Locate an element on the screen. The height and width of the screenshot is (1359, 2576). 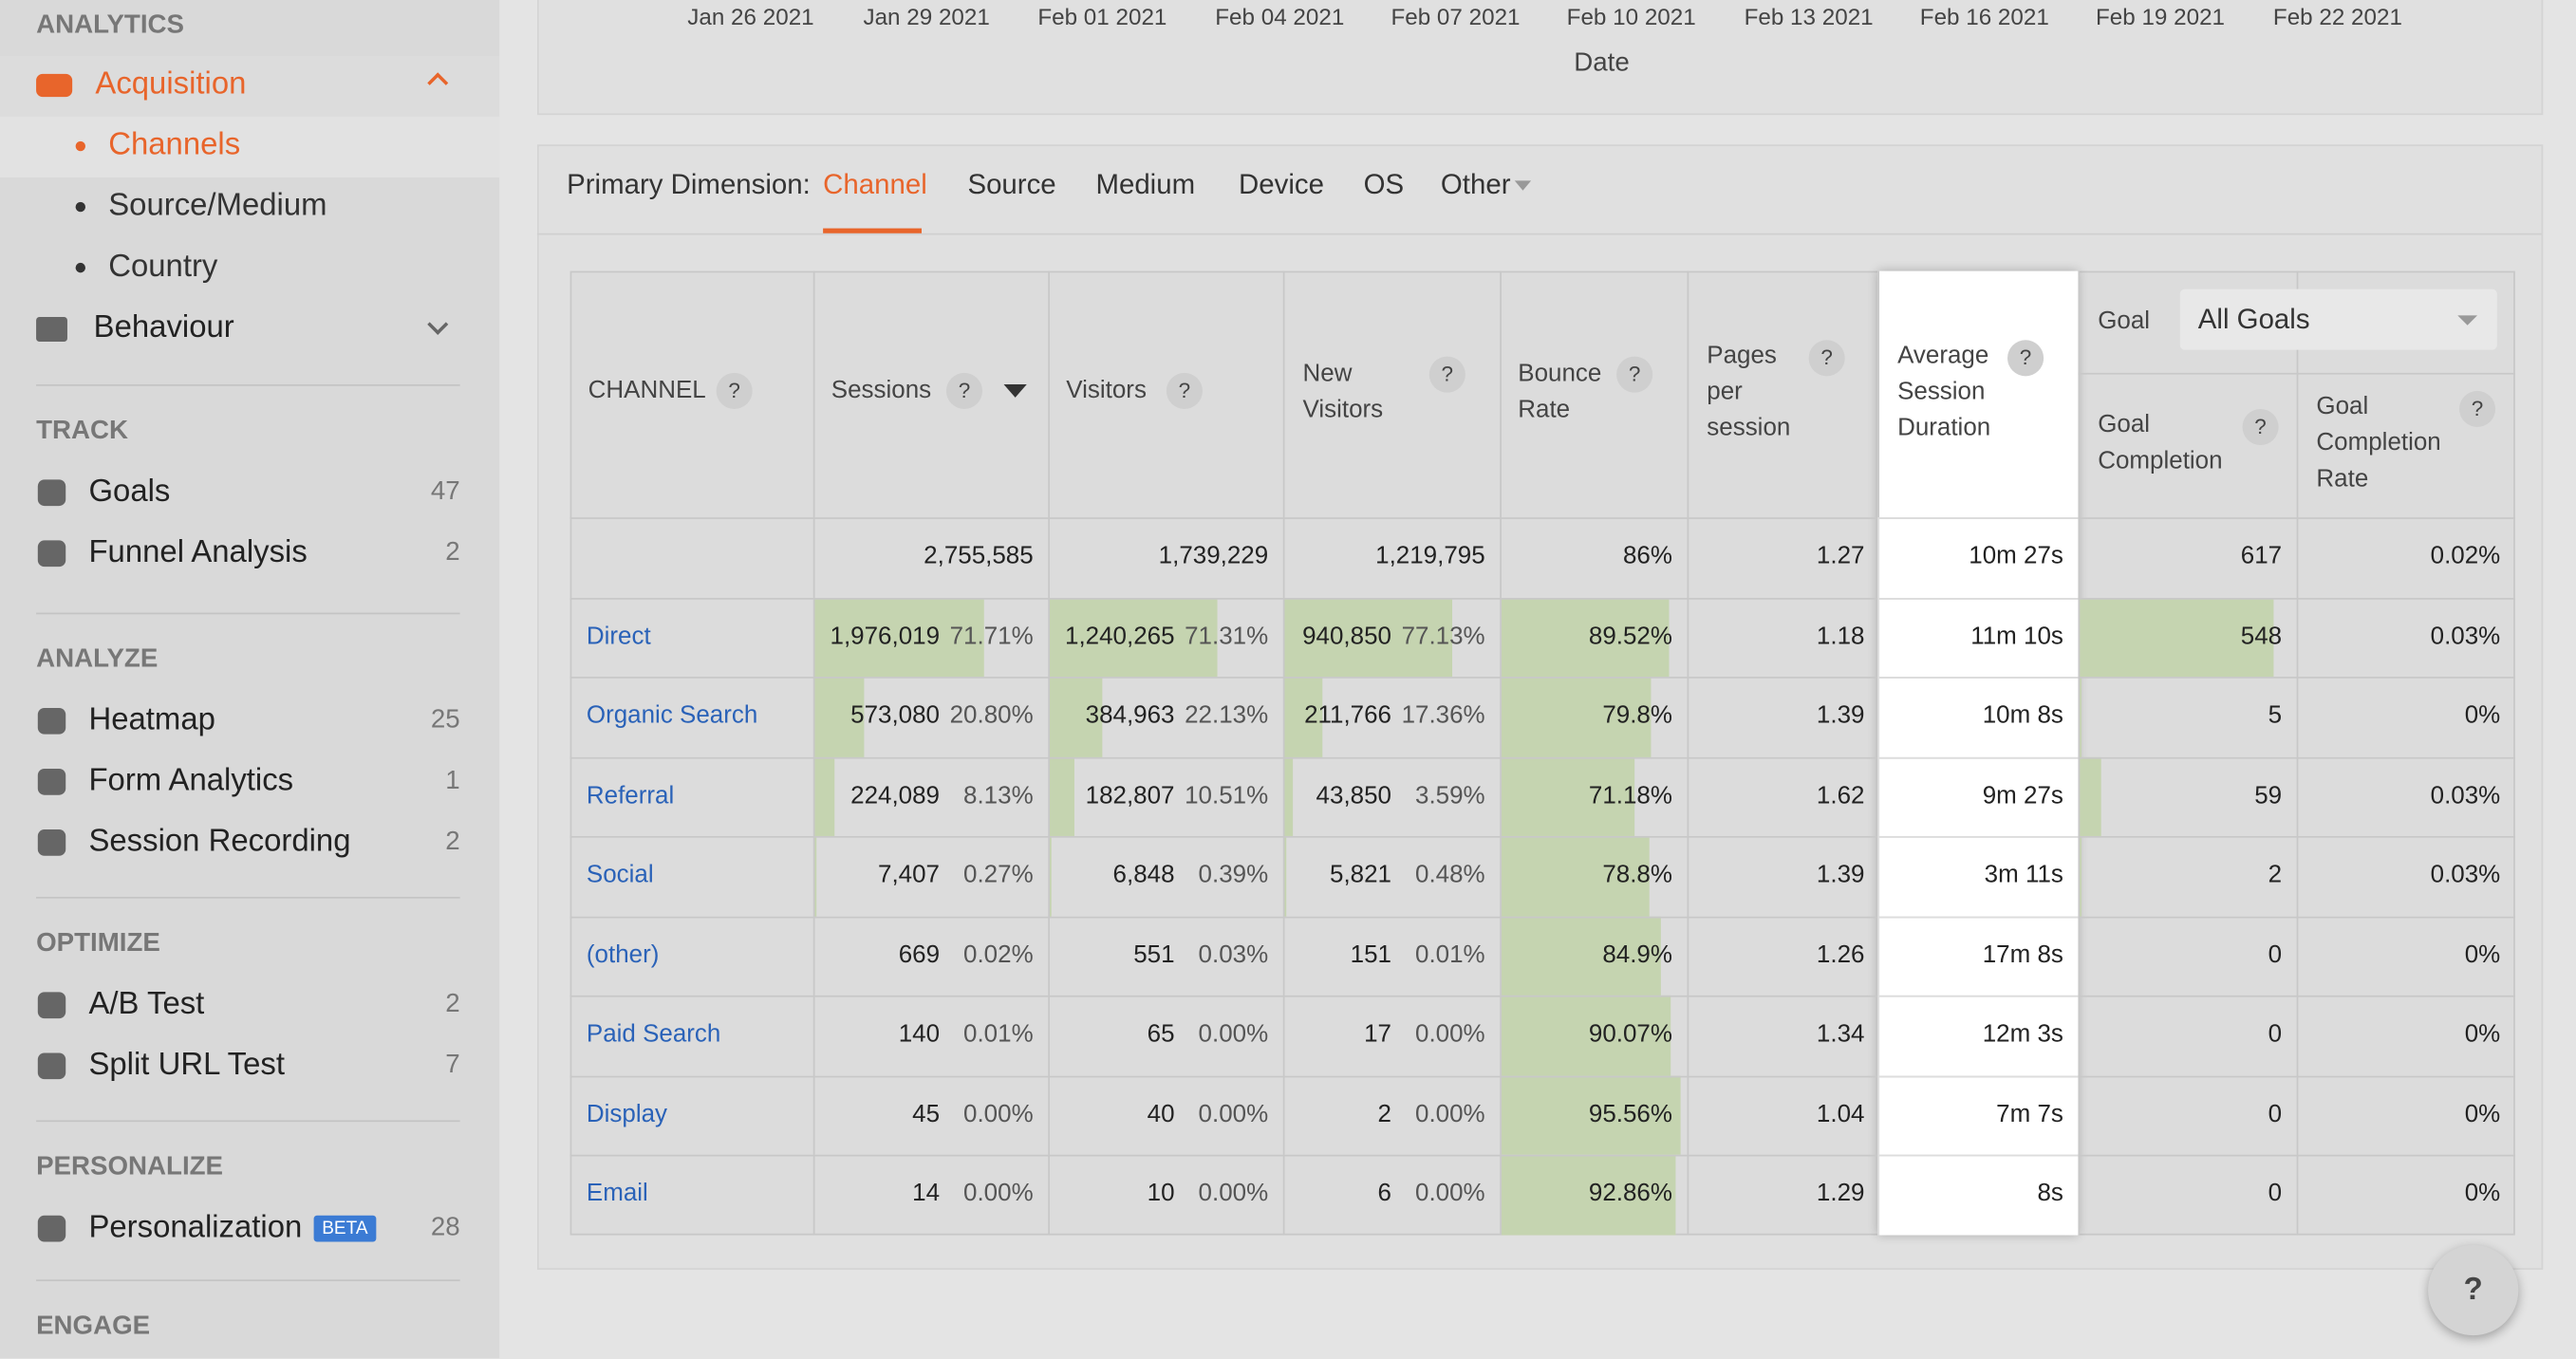
channel-link: Organic Search is located at coordinates (672, 715).